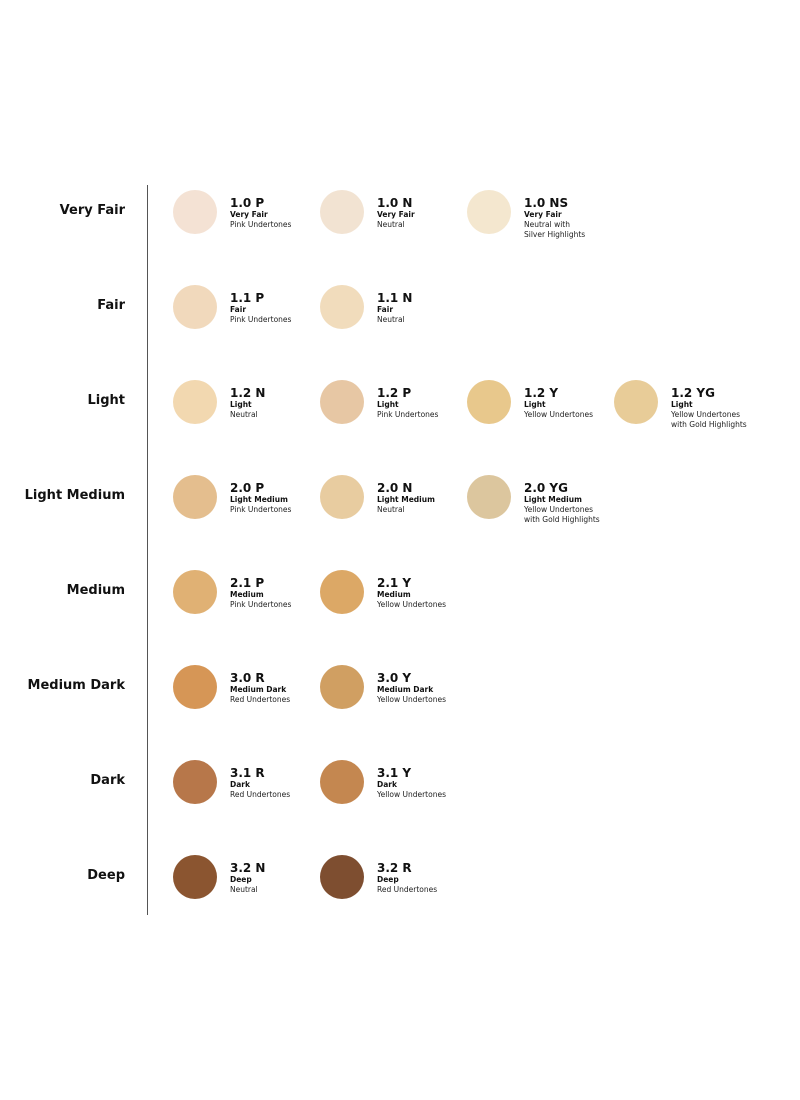 This screenshot has height=1100, width=800. I want to click on row-label: Medium, so click(95, 590).